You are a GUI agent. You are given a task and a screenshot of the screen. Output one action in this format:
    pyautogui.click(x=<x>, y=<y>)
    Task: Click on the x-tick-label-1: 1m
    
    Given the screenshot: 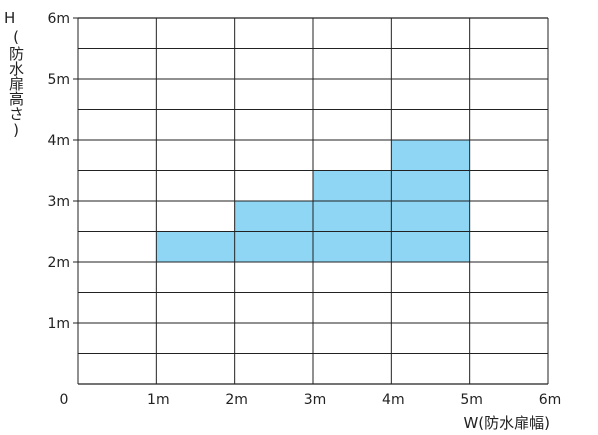 What is the action you would take?
    pyautogui.click(x=158, y=400)
    